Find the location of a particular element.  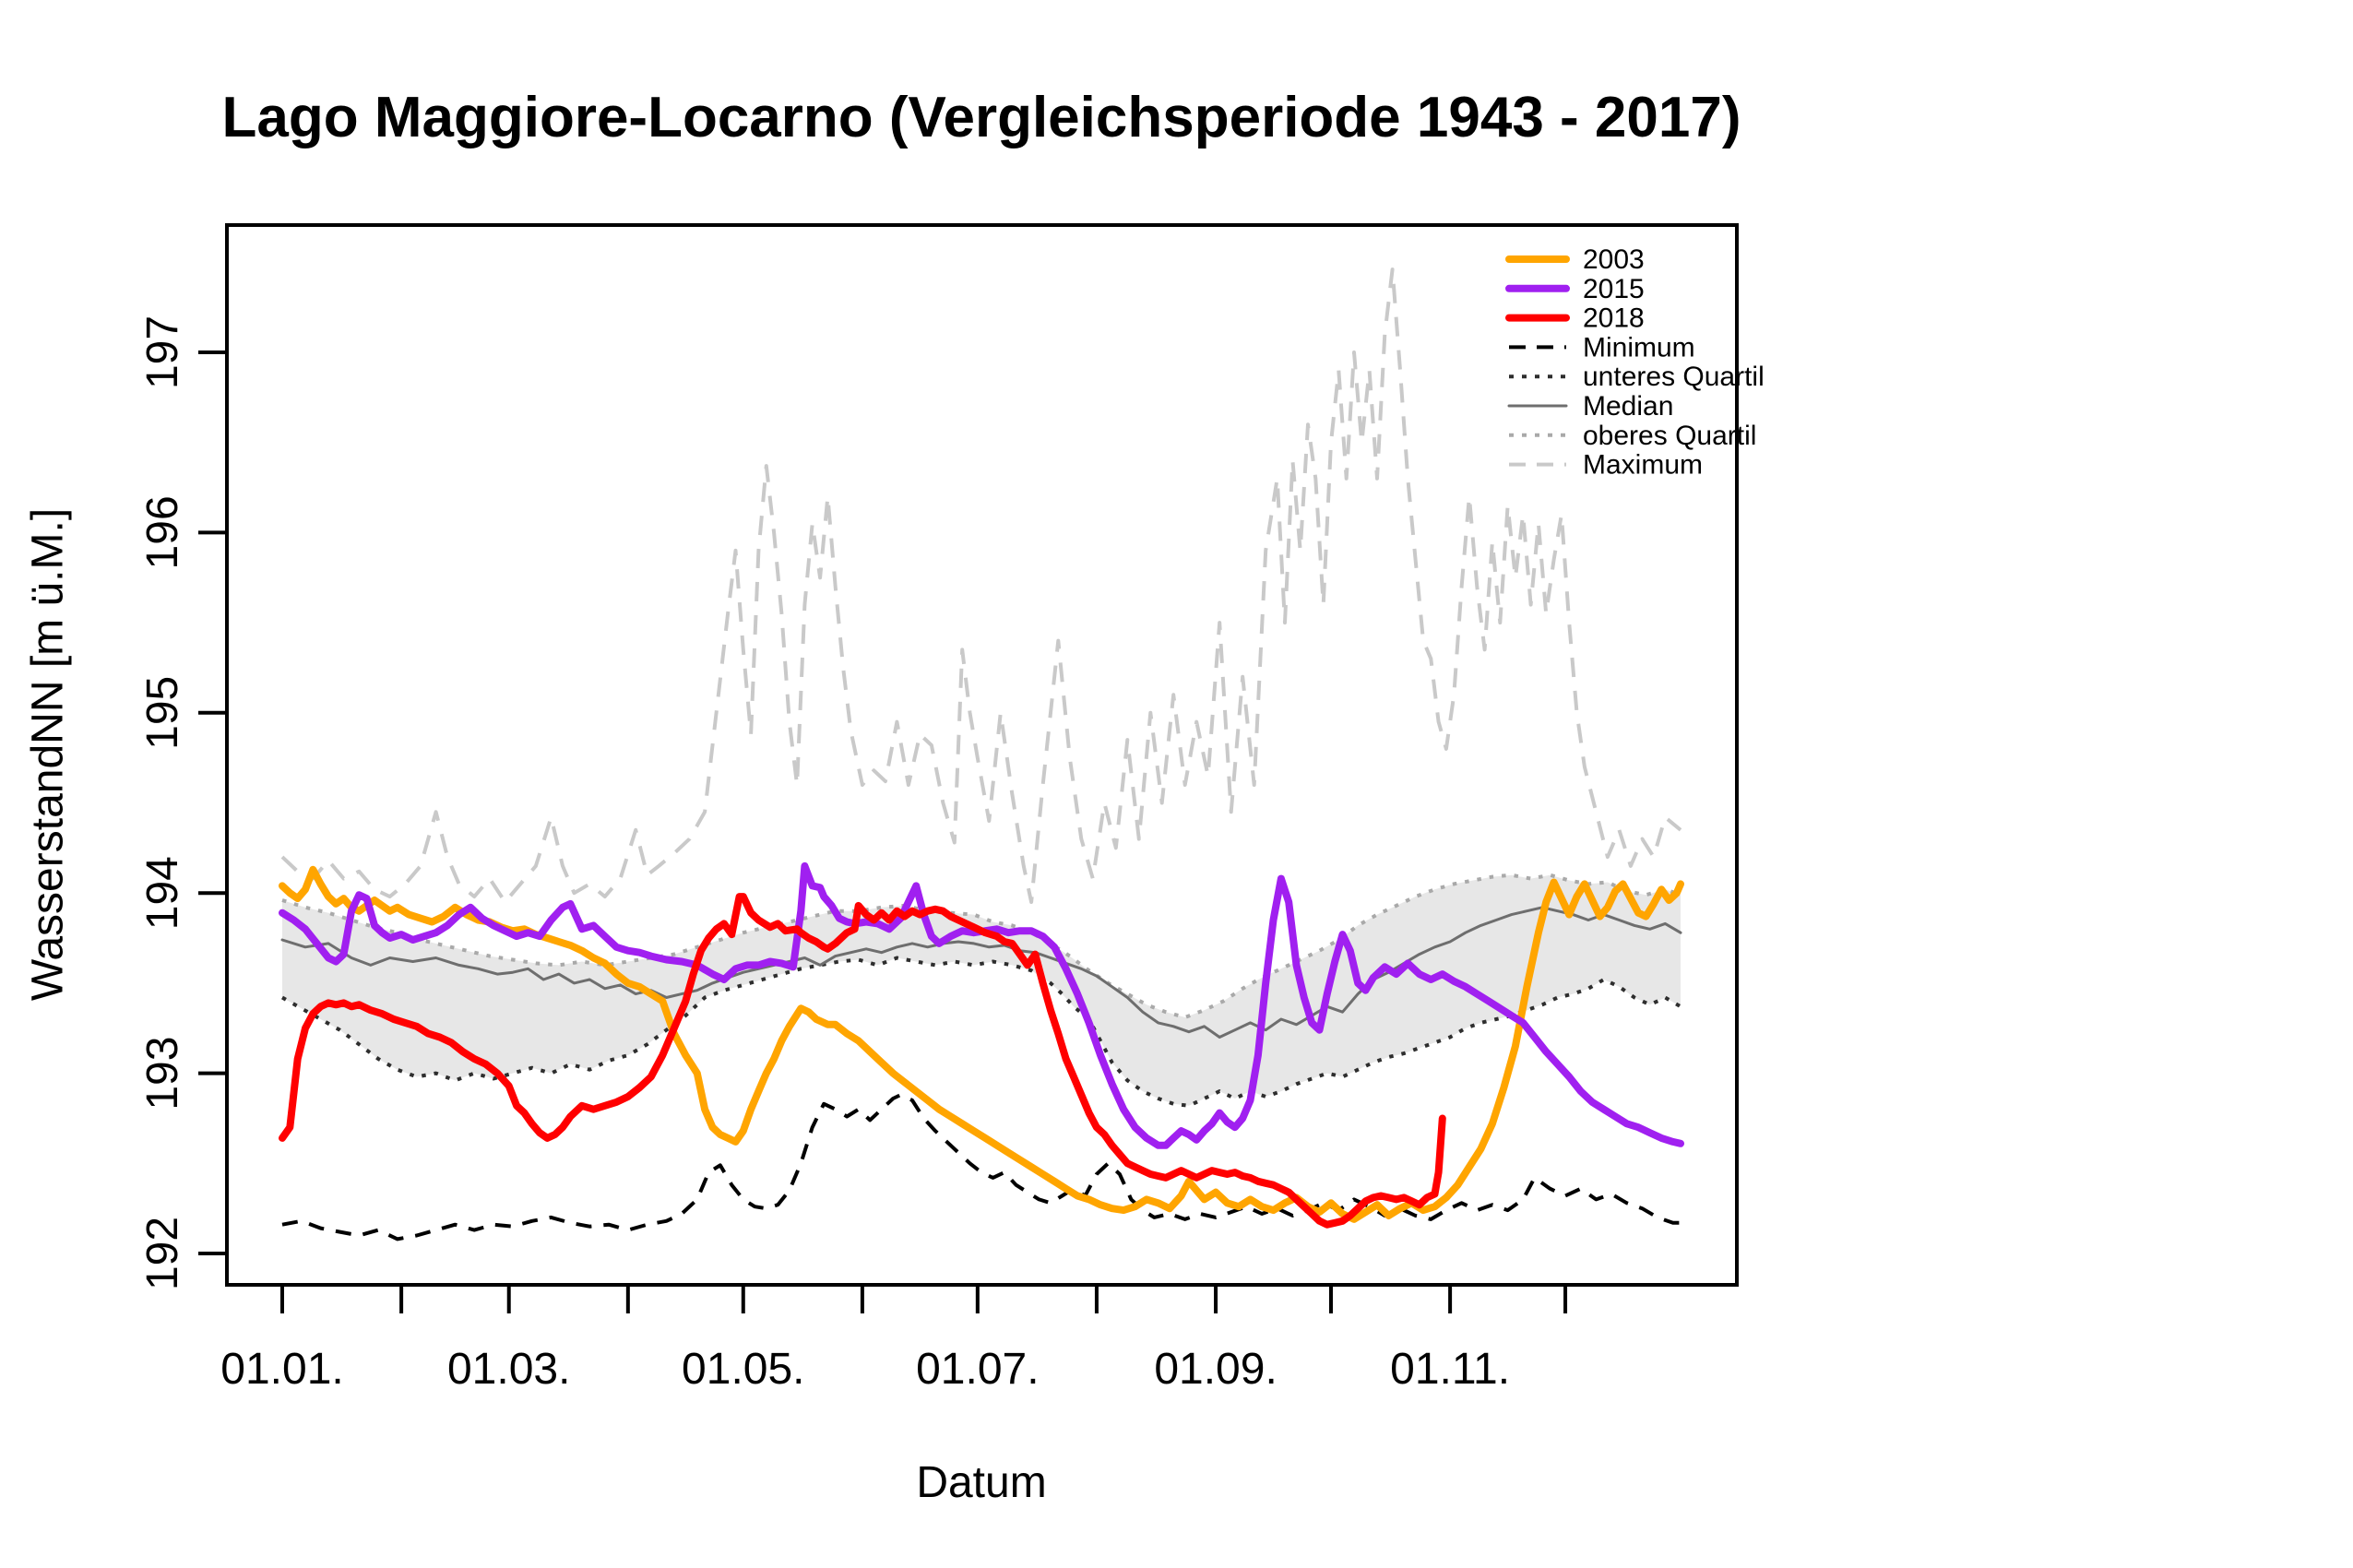

legend-label: 2015 is located at coordinates (1614, 289).